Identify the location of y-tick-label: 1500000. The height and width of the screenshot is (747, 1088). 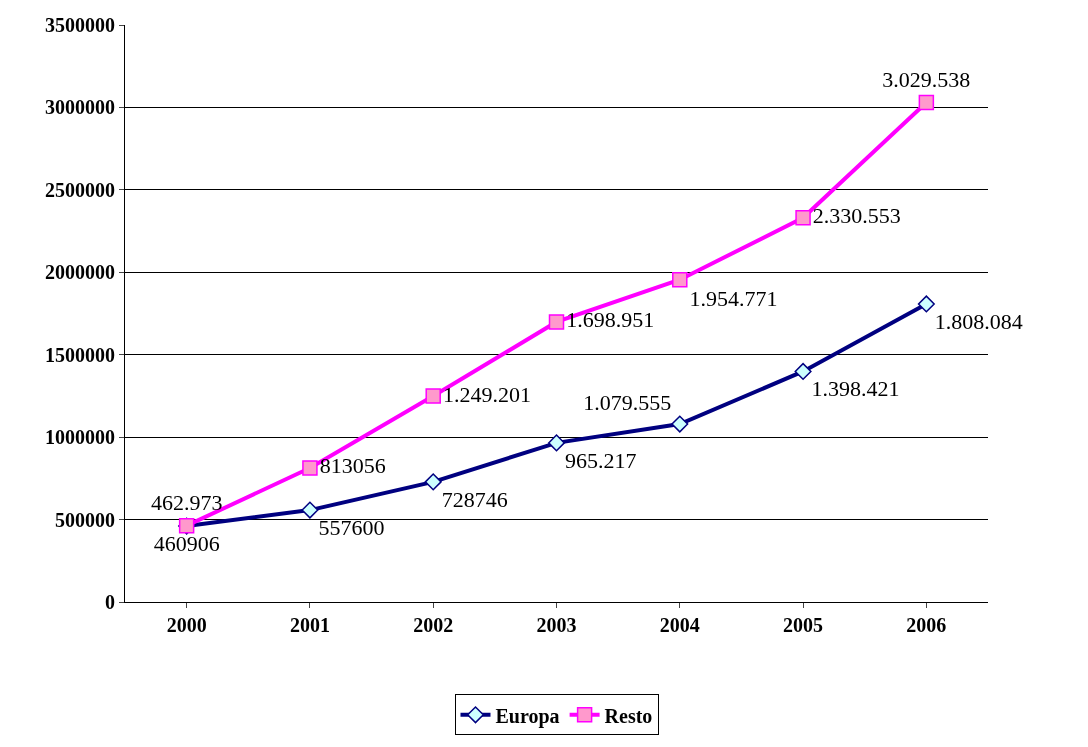
(80, 354).